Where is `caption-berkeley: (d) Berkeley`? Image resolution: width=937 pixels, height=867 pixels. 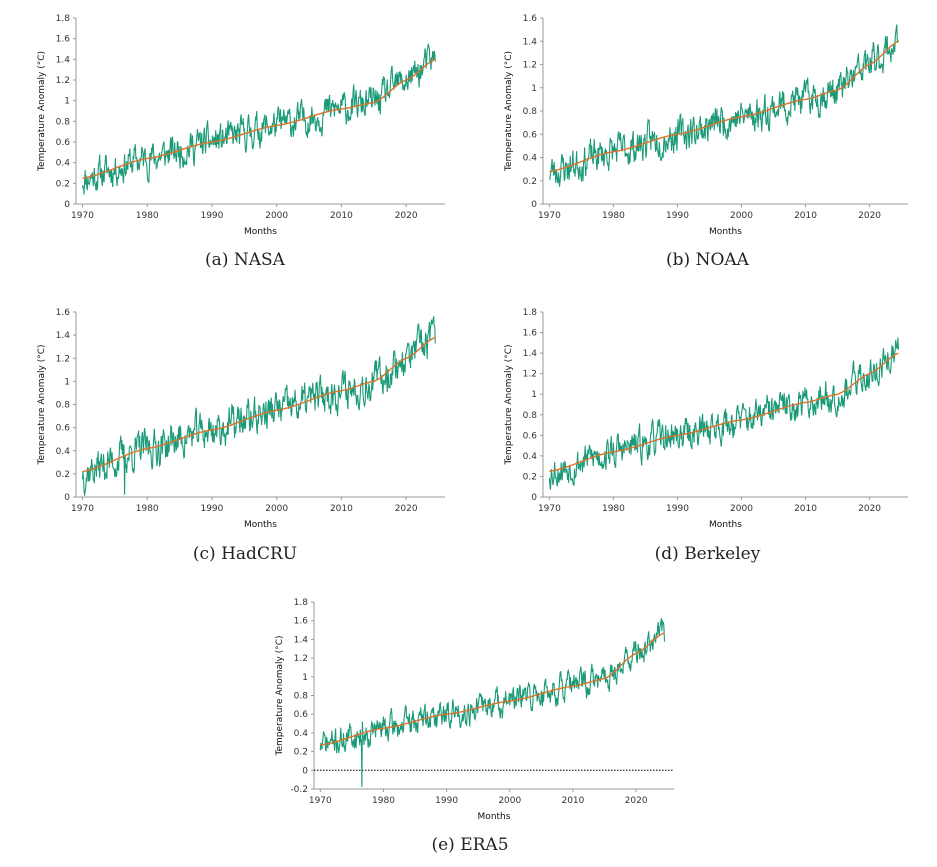 caption-berkeley: (d) Berkeley is located at coordinates (707, 554).